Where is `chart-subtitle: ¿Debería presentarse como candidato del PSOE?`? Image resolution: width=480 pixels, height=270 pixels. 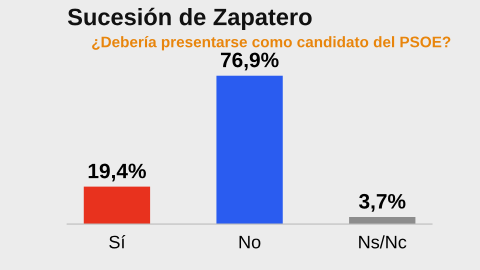 chart-subtitle: ¿Debería presentarse como candidato del PSOE? is located at coordinates (271, 43).